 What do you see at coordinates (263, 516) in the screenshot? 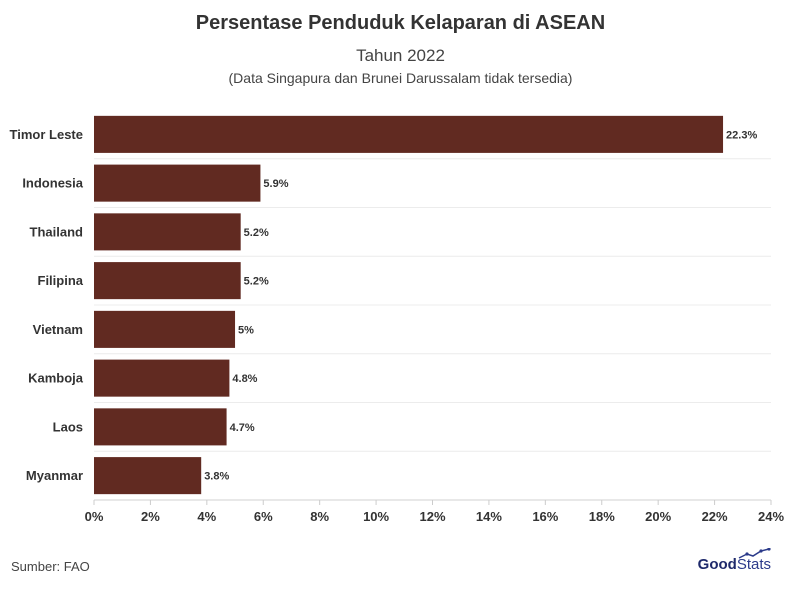
I see `x-tick-label: 6%` at bounding box center [263, 516].